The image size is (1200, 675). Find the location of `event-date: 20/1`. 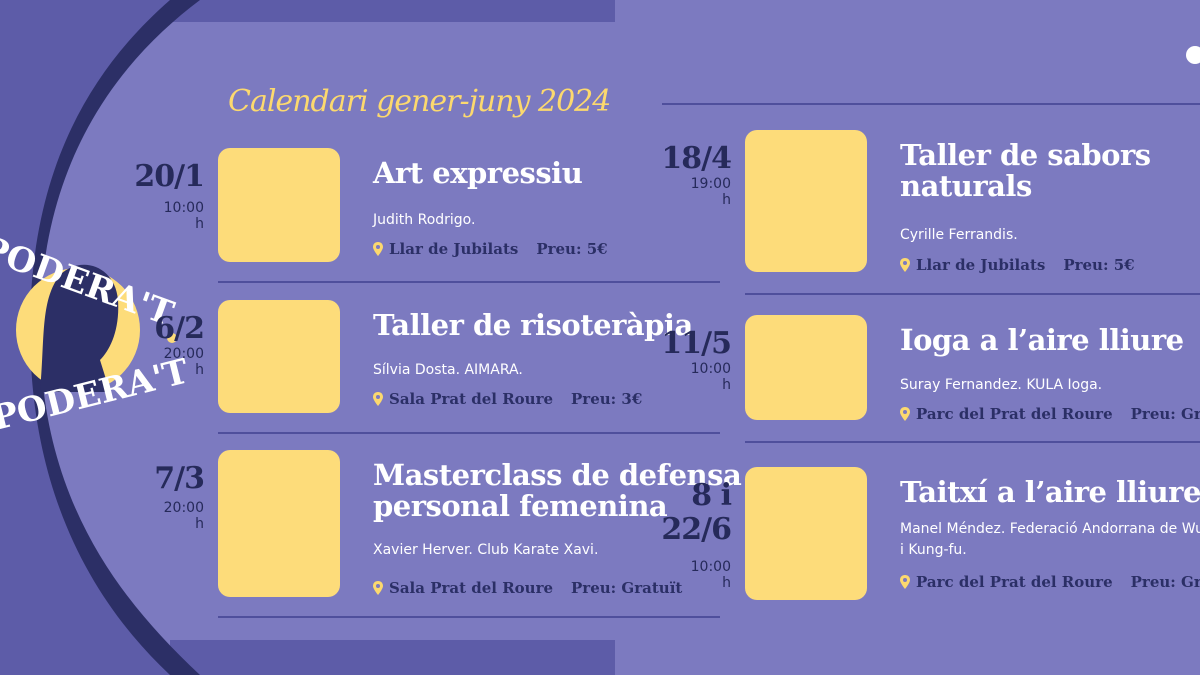

event-date: 20/1 is located at coordinates (169, 176).